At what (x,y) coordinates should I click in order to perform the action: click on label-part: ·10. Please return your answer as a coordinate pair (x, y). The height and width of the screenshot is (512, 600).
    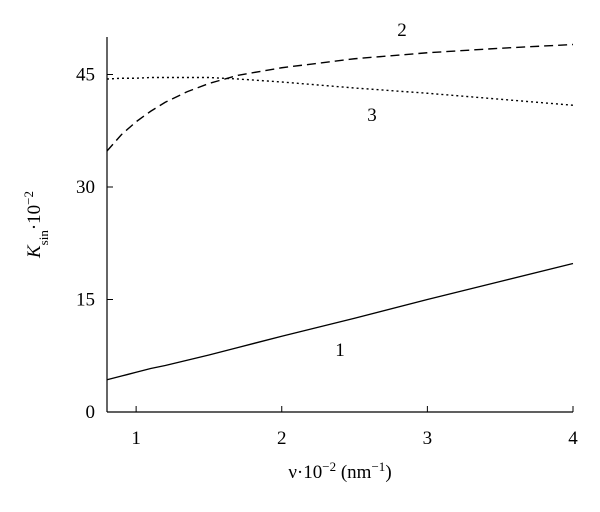
    Looking at the image, I should click on (34, 217).